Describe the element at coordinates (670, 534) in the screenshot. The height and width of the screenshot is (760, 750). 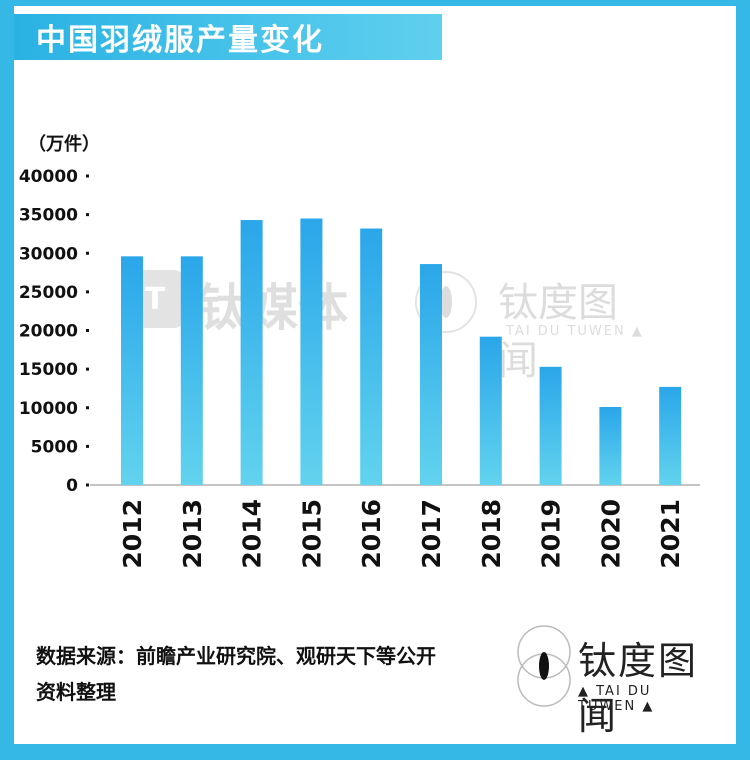
I see `x-tick-label: 2021` at that location.